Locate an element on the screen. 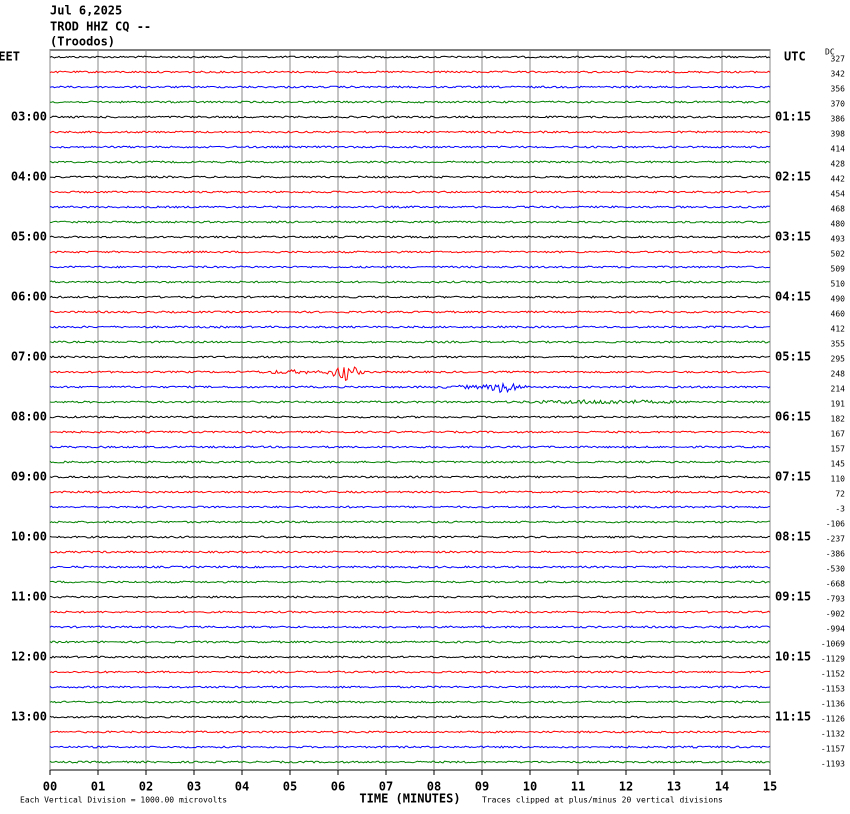 The height and width of the screenshot is (814, 850). dc-value: -1129 is located at coordinates (833, 659).